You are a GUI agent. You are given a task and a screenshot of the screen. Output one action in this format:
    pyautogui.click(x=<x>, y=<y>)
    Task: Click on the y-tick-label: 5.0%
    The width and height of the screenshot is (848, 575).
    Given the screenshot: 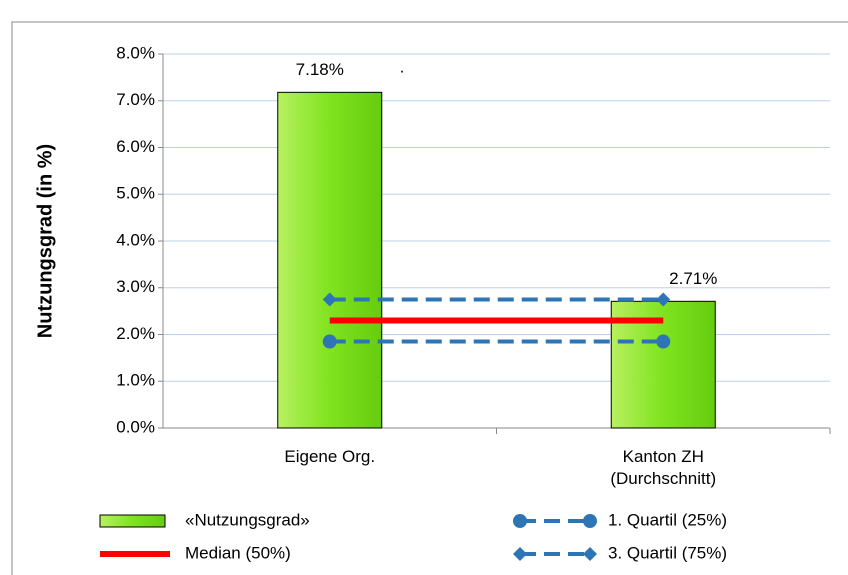 What is the action you would take?
    pyautogui.click(x=135, y=193)
    